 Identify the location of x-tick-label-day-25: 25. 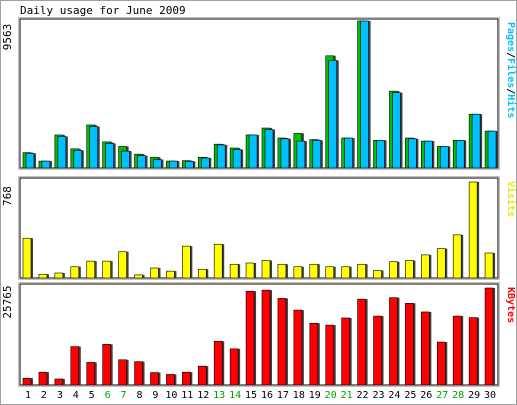
(410, 395).